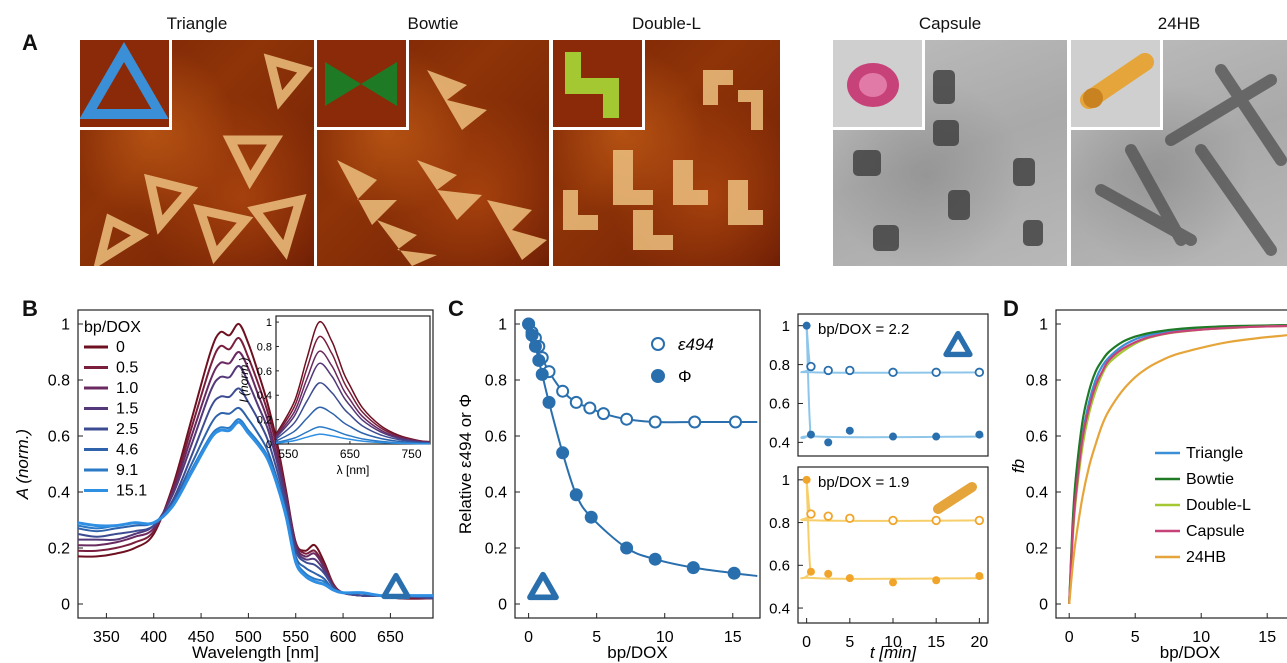 The image size is (1287, 663). What do you see at coordinates (288, 454) in the screenshot?
I see `emission-xtick-label: 550` at bounding box center [288, 454].